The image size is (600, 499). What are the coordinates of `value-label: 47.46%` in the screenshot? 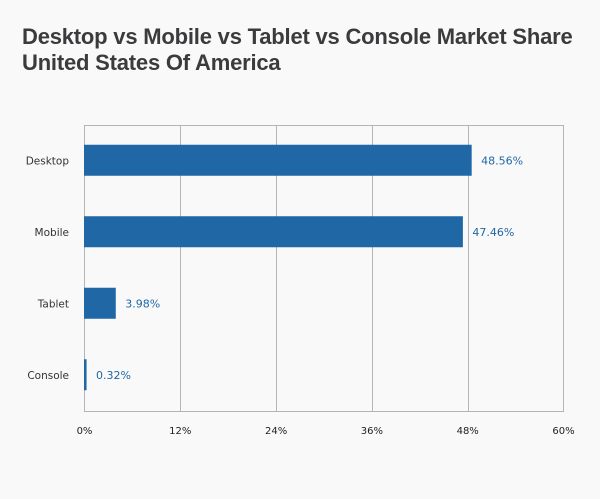 It's located at (493, 232).